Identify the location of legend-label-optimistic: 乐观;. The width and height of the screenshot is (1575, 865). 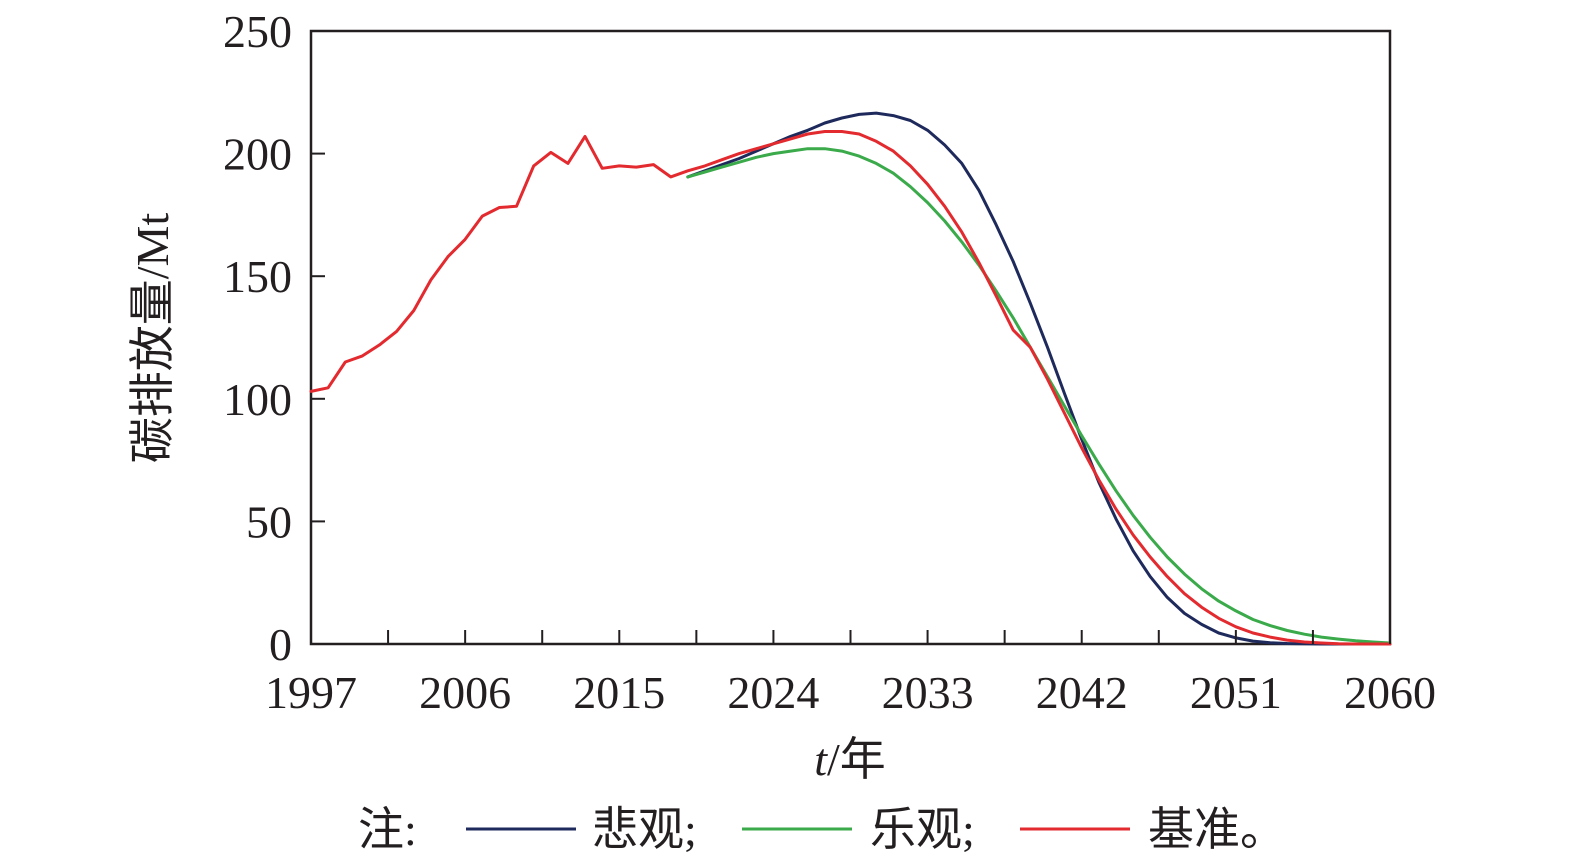
(922, 829).